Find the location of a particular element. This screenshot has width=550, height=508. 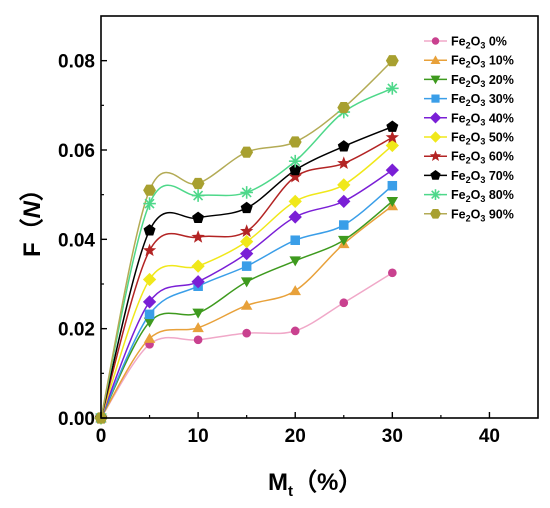

data-point-s7-p2 is located at coordinates (198, 217).